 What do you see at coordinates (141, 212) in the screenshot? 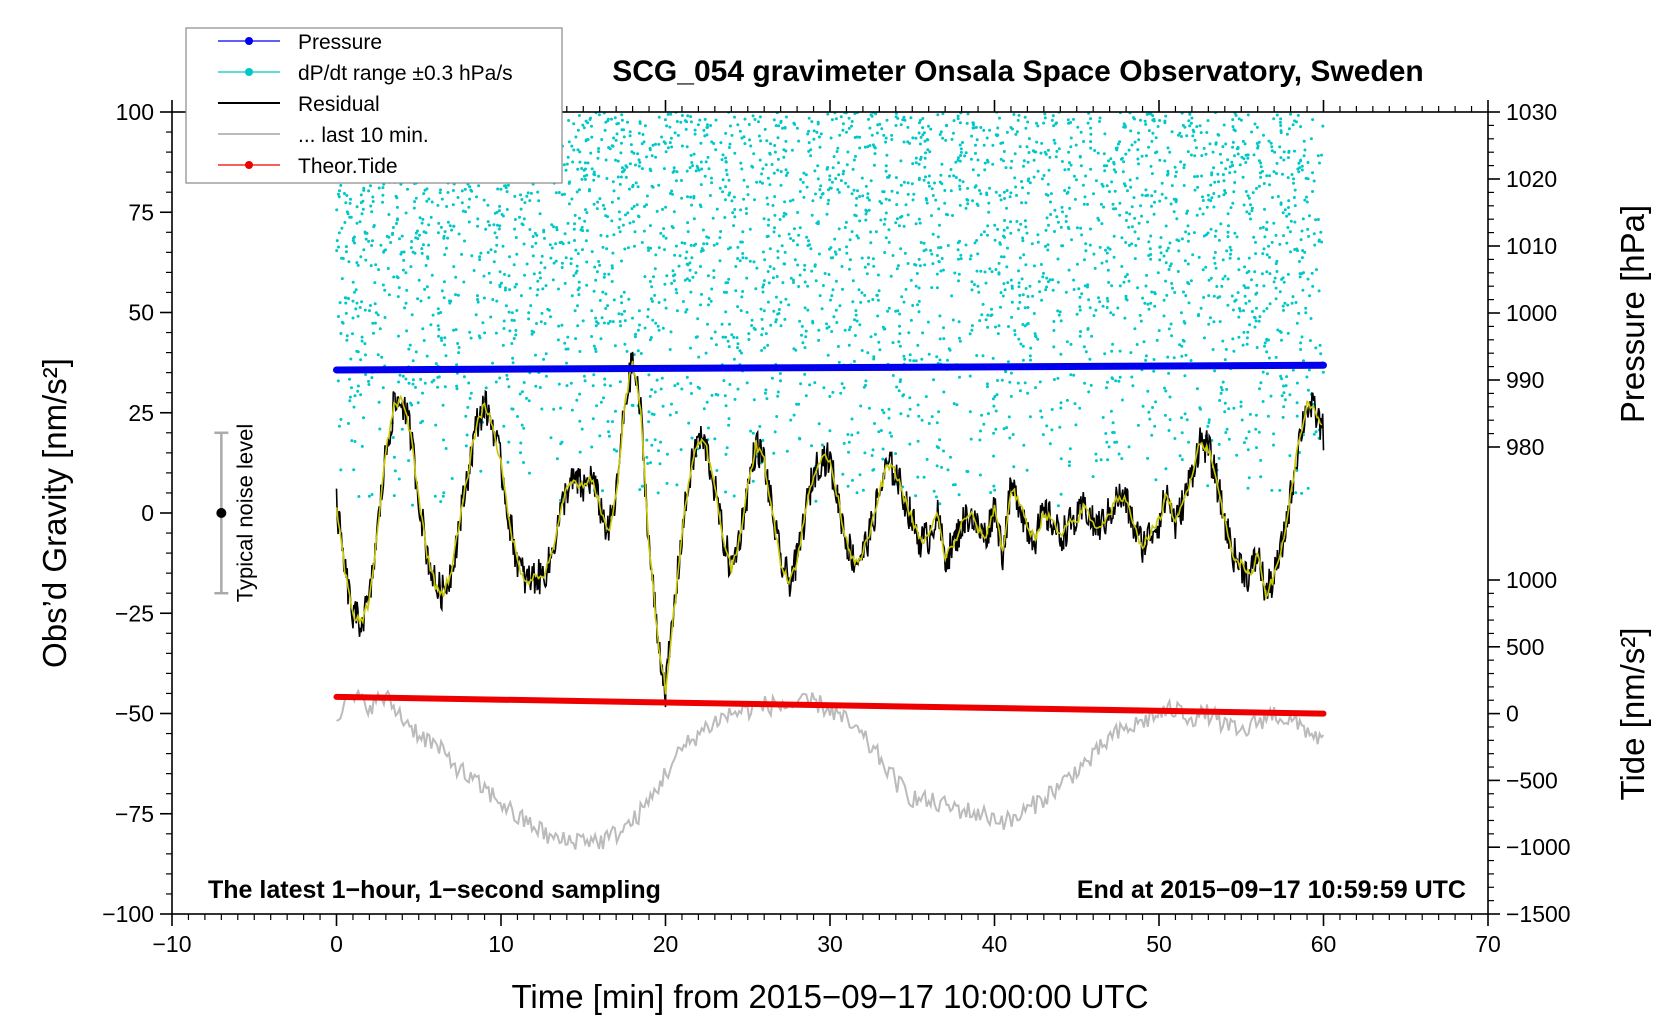
I see `y-tick-label: 75` at bounding box center [141, 212].